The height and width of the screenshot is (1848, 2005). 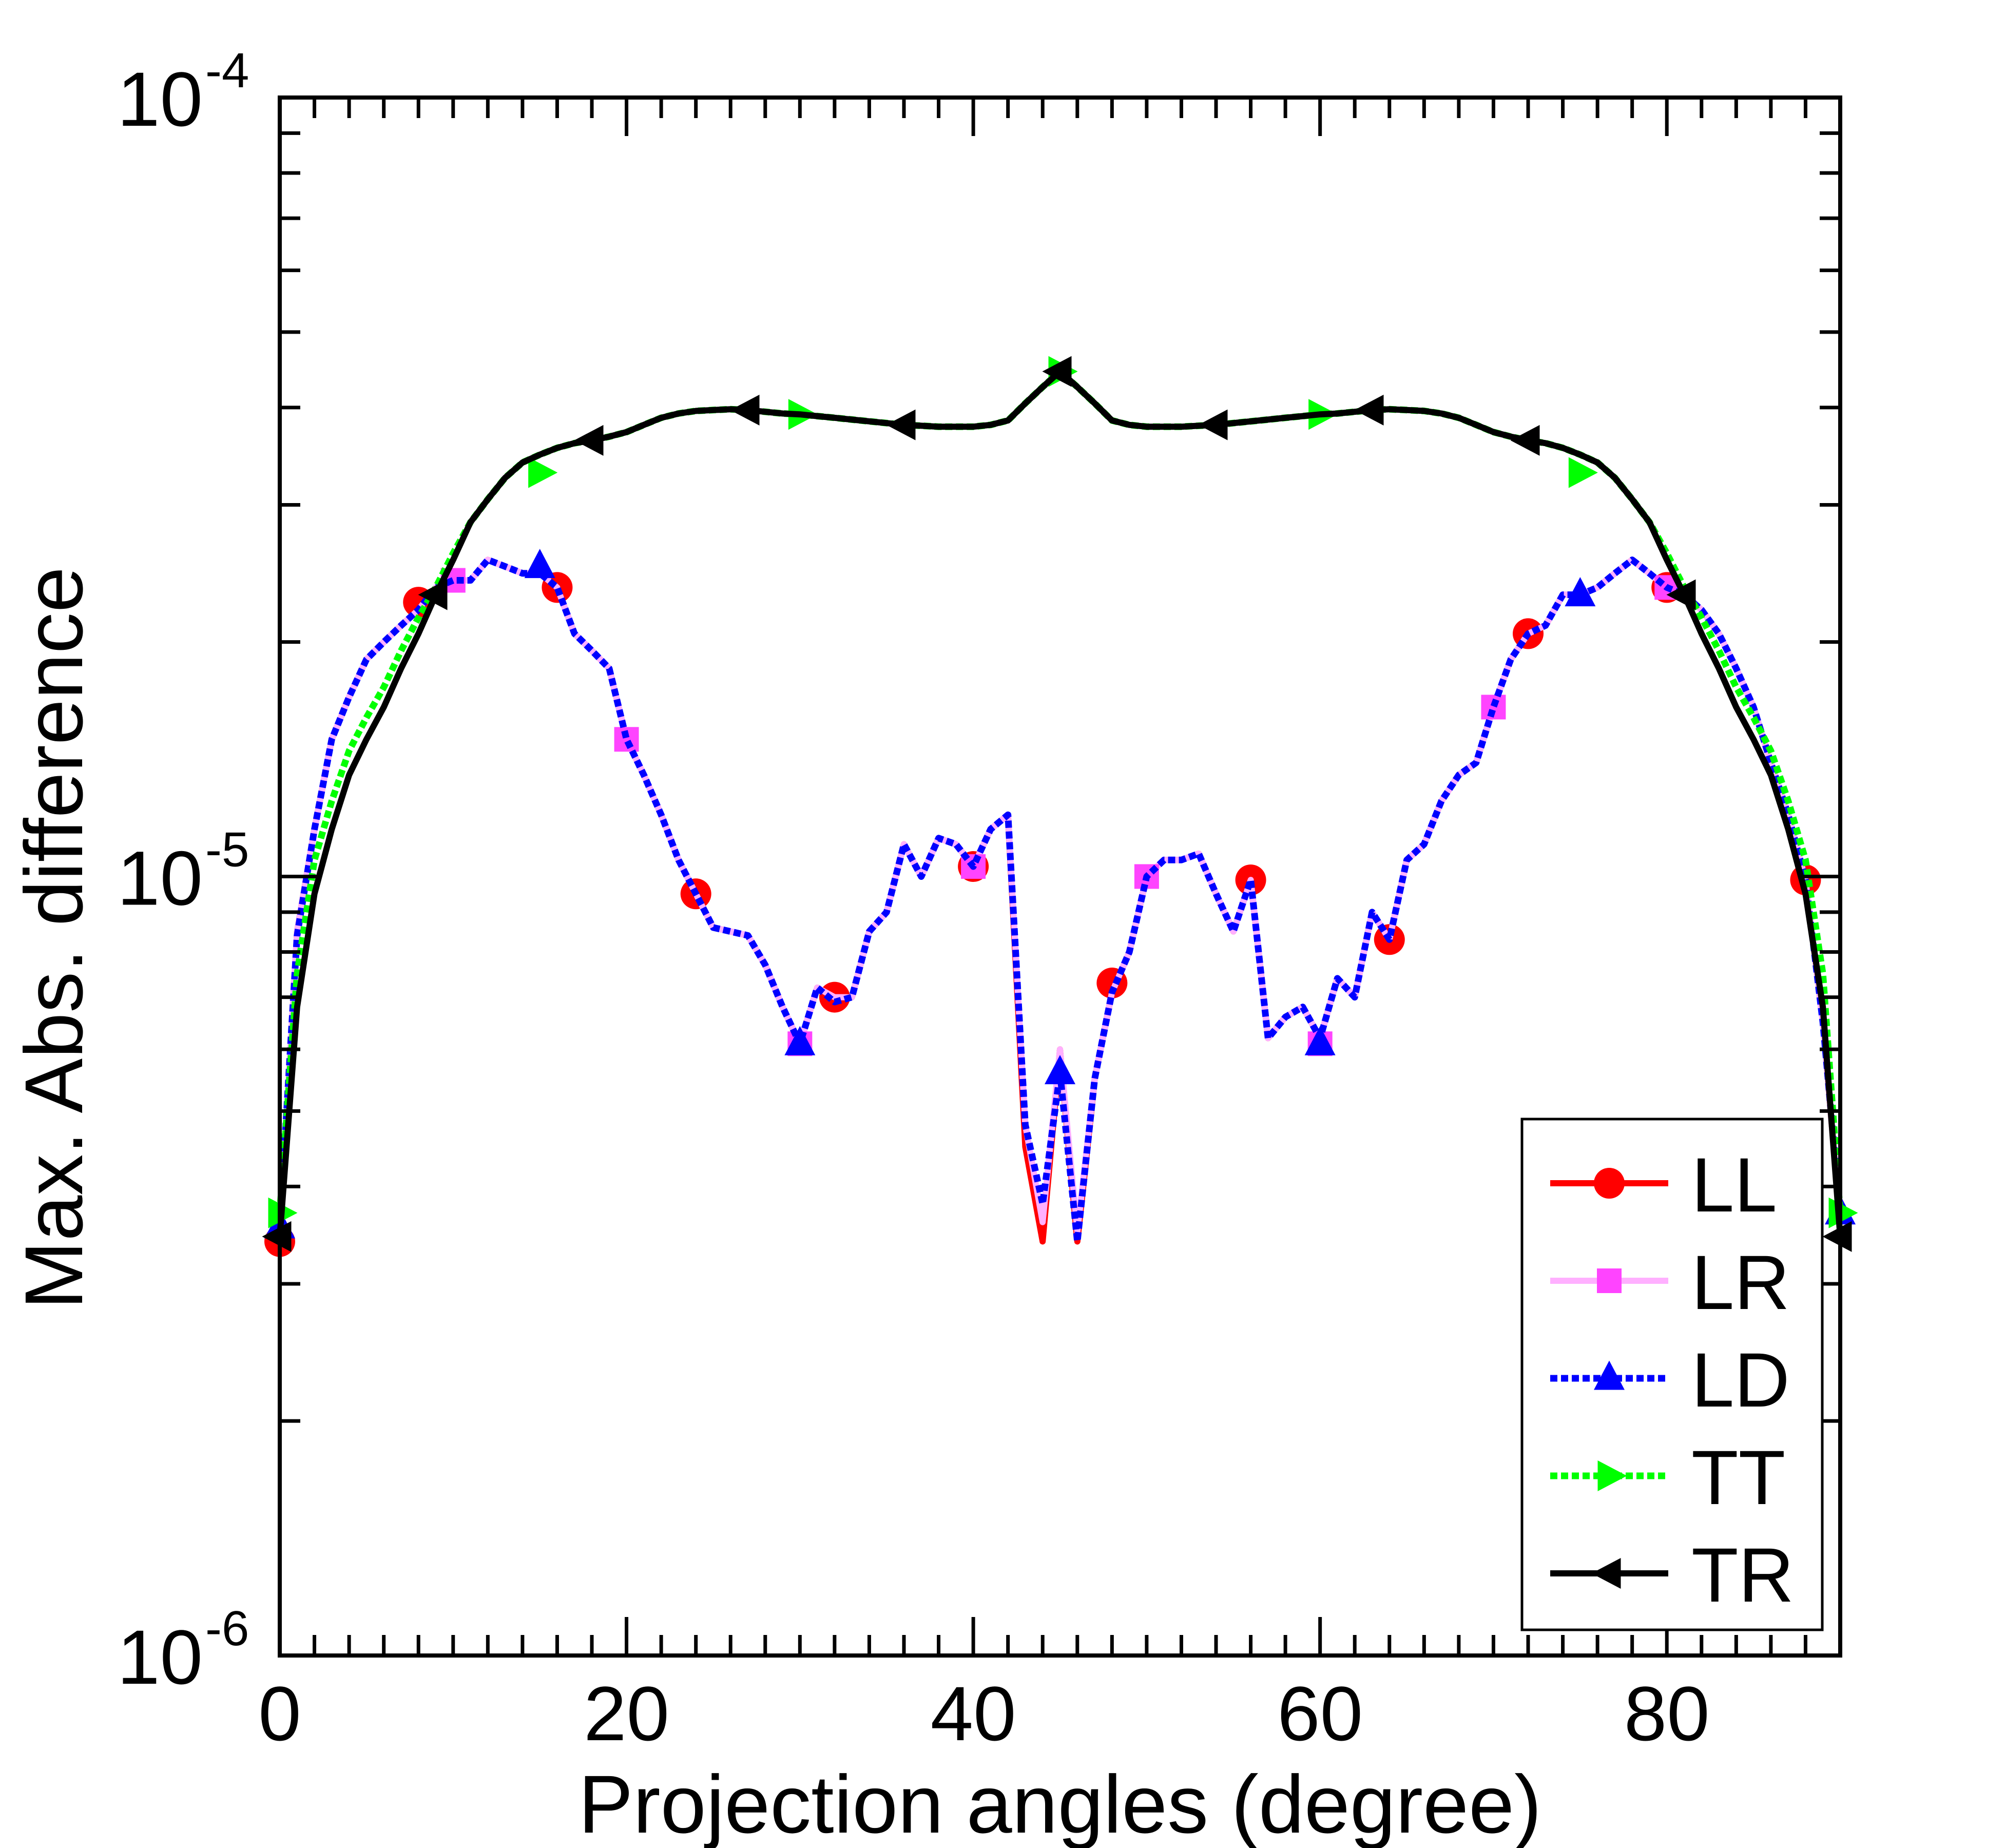 I want to click on legend-box, so click(x=1672, y=1374).